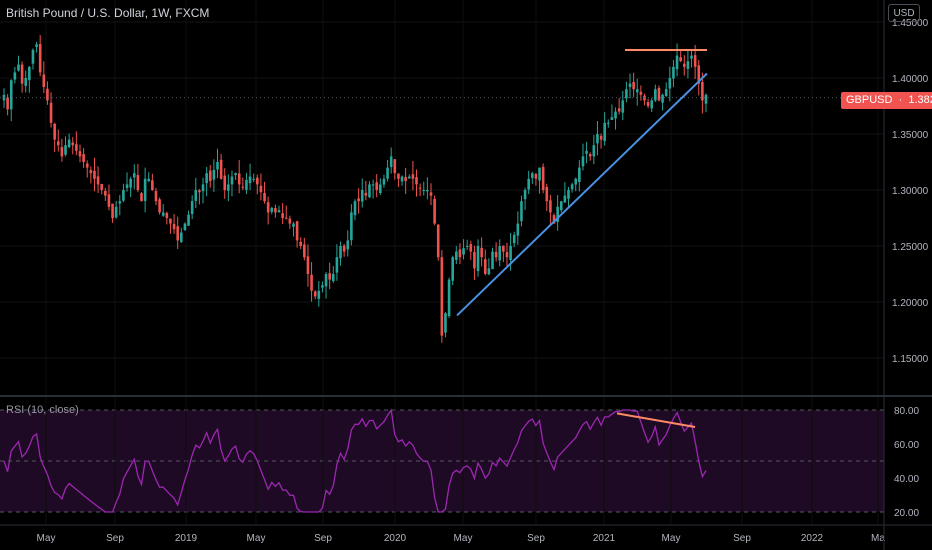  What do you see at coordinates (323, 538) in the screenshot?
I see `time-axis-tick: Sep` at bounding box center [323, 538].